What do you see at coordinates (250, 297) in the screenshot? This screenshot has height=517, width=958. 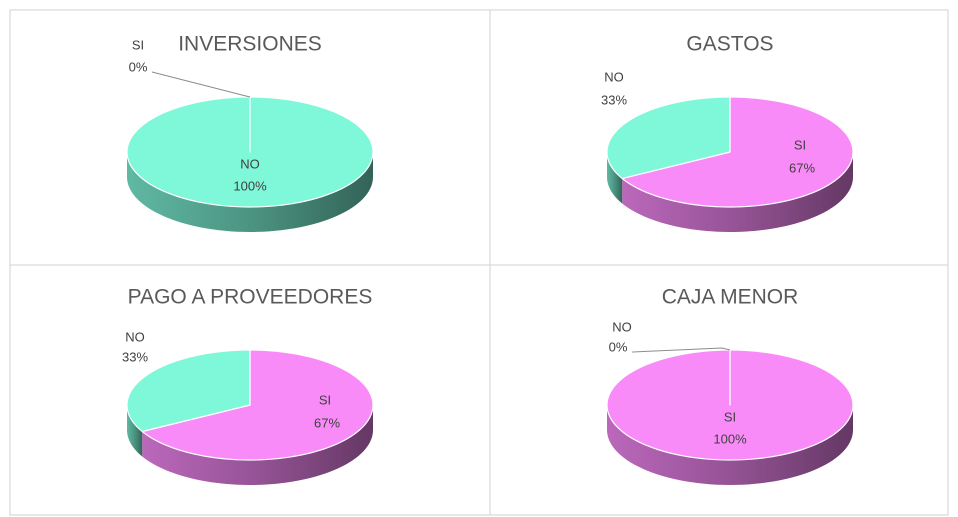 I see `chart-title: PAGO A PROVEEDORES` at bounding box center [250, 297].